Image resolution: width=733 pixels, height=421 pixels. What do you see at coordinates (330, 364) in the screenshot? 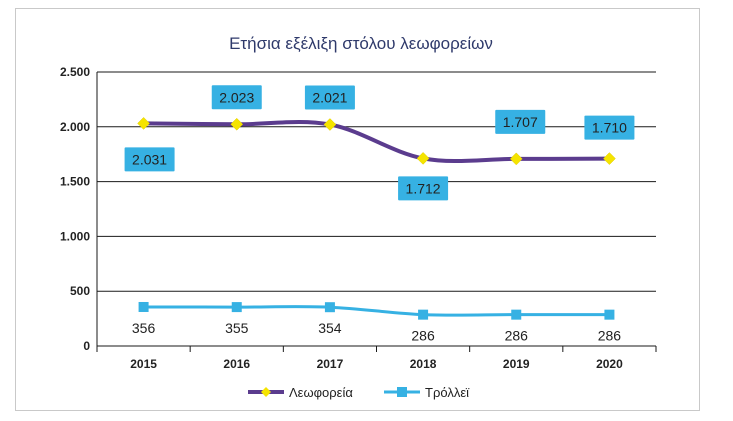
I see `x-tick-label: 2017` at bounding box center [330, 364].